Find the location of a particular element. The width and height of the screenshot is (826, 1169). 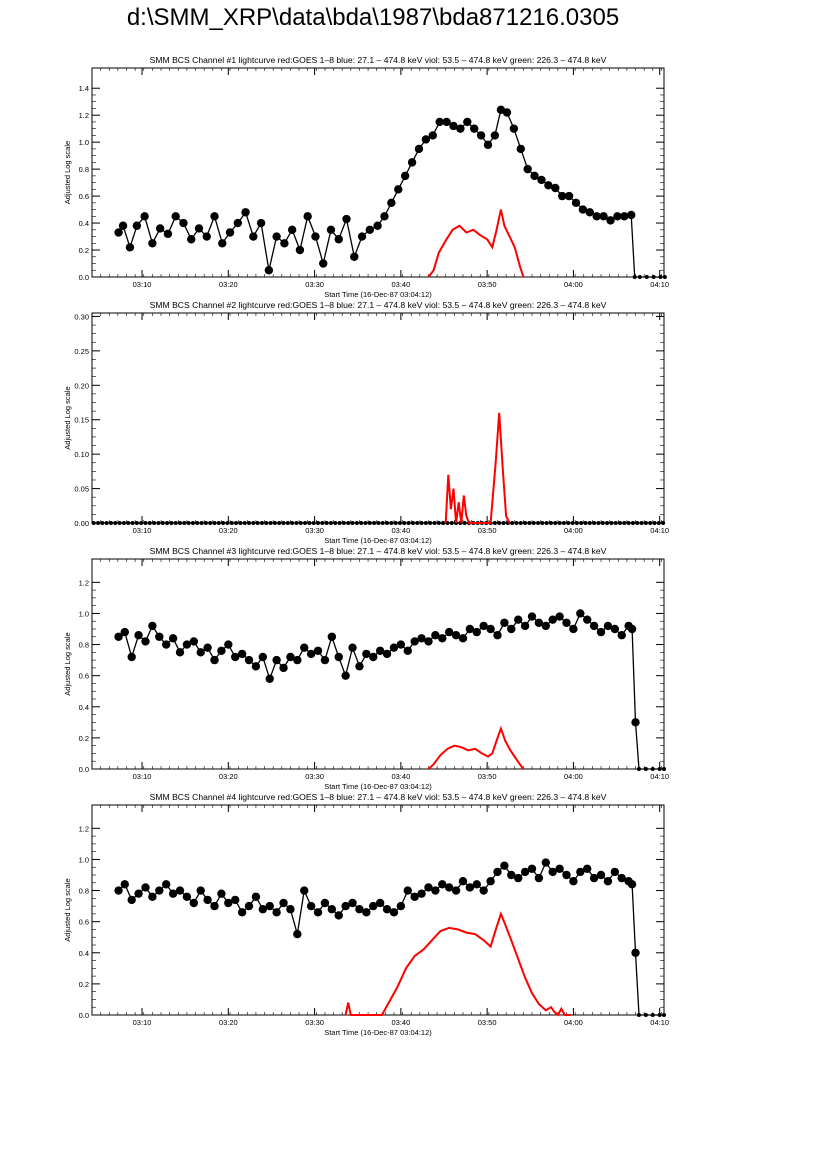

x-tick-label: 03:10 is located at coordinates (142, 284).